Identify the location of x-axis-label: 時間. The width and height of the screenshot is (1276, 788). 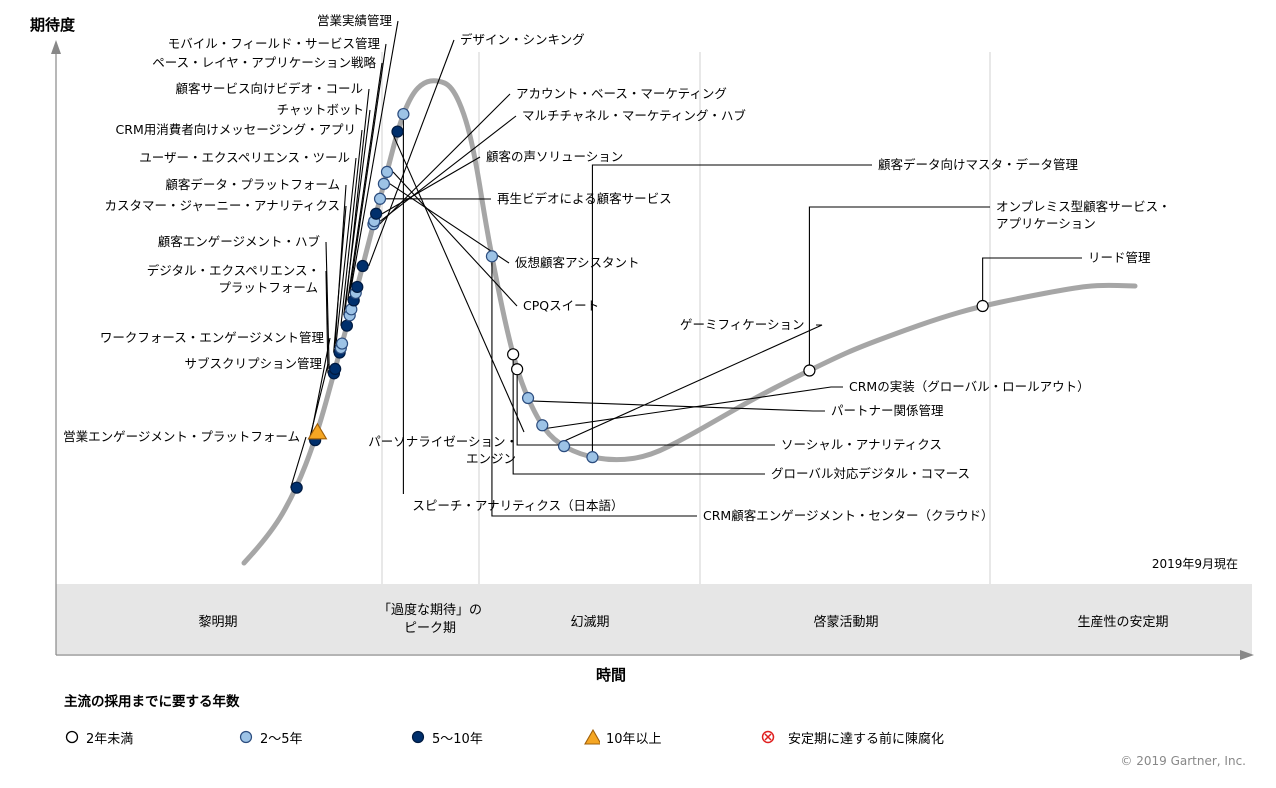
(611, 675).